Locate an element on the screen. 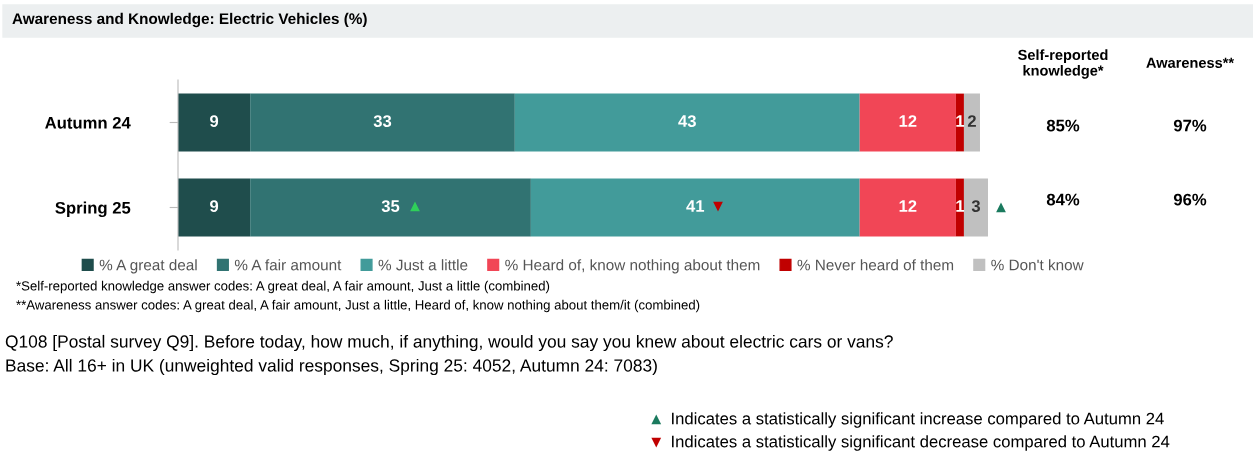  data-label: 2 is located at coordinates (971, 121).